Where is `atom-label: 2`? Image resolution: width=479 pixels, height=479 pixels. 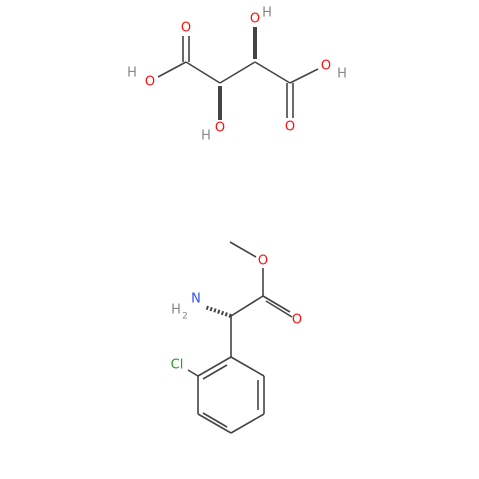
atom-label: 2 is located at coordinates (185, 317).